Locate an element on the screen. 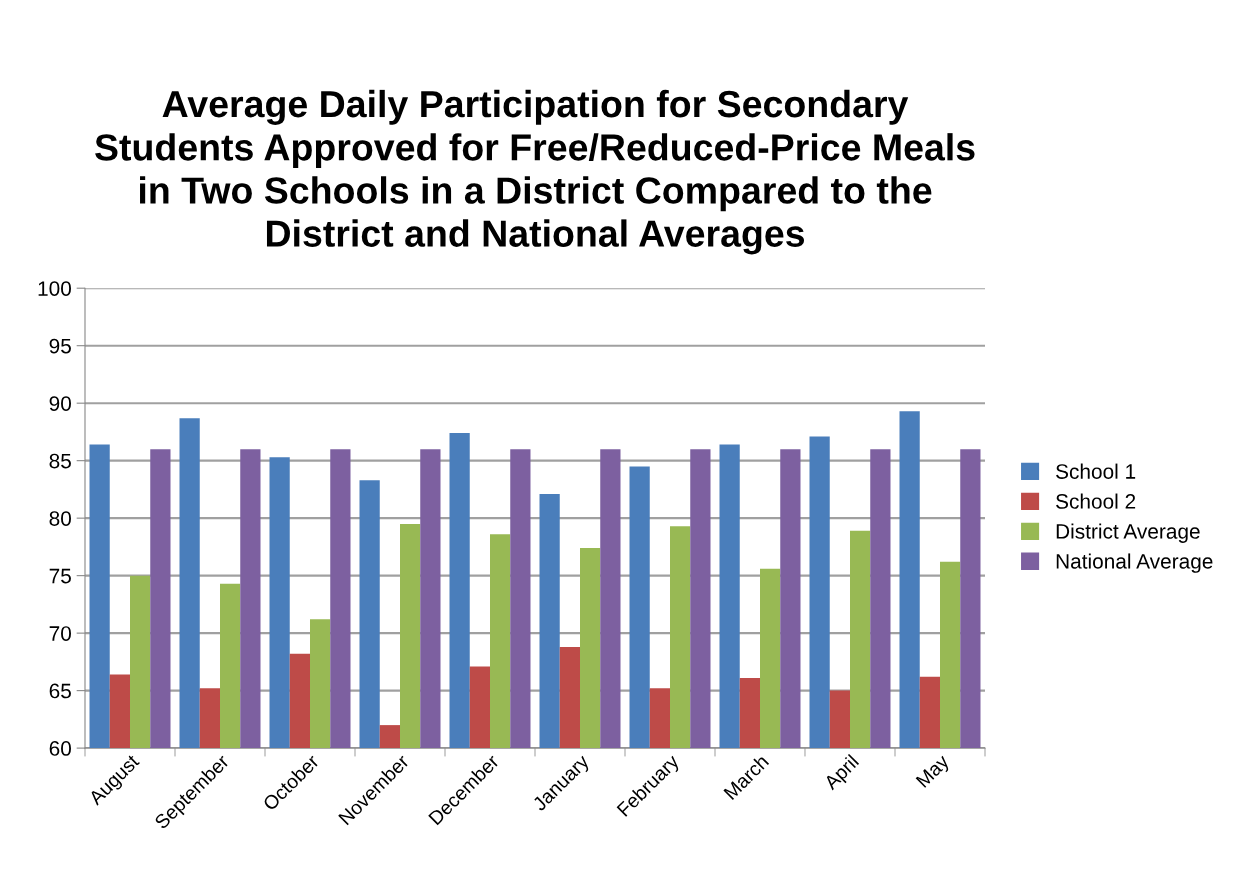  legend-label: School 2 is located at coordinates (1096, 501).